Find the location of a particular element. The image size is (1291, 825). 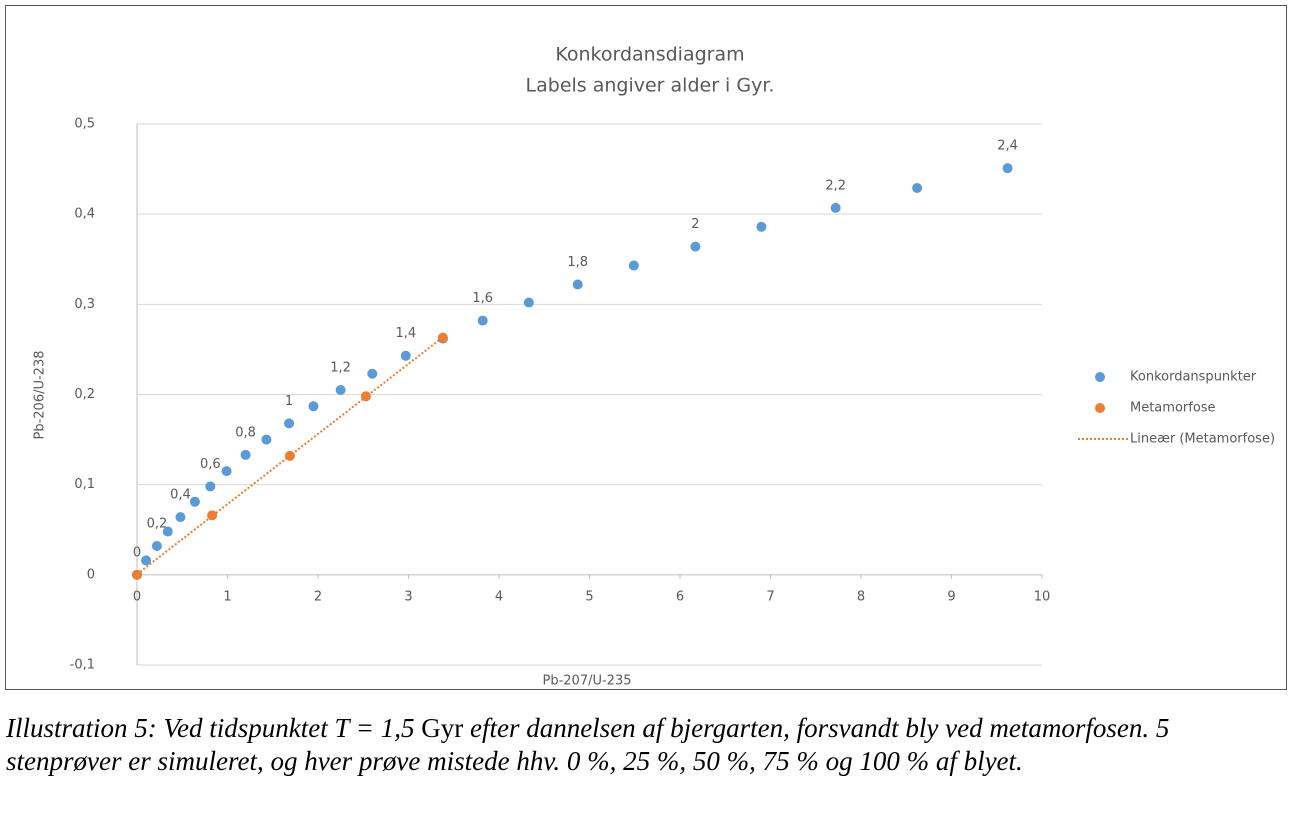

x-tick-label: 6 is located at coordinates (680, 596).